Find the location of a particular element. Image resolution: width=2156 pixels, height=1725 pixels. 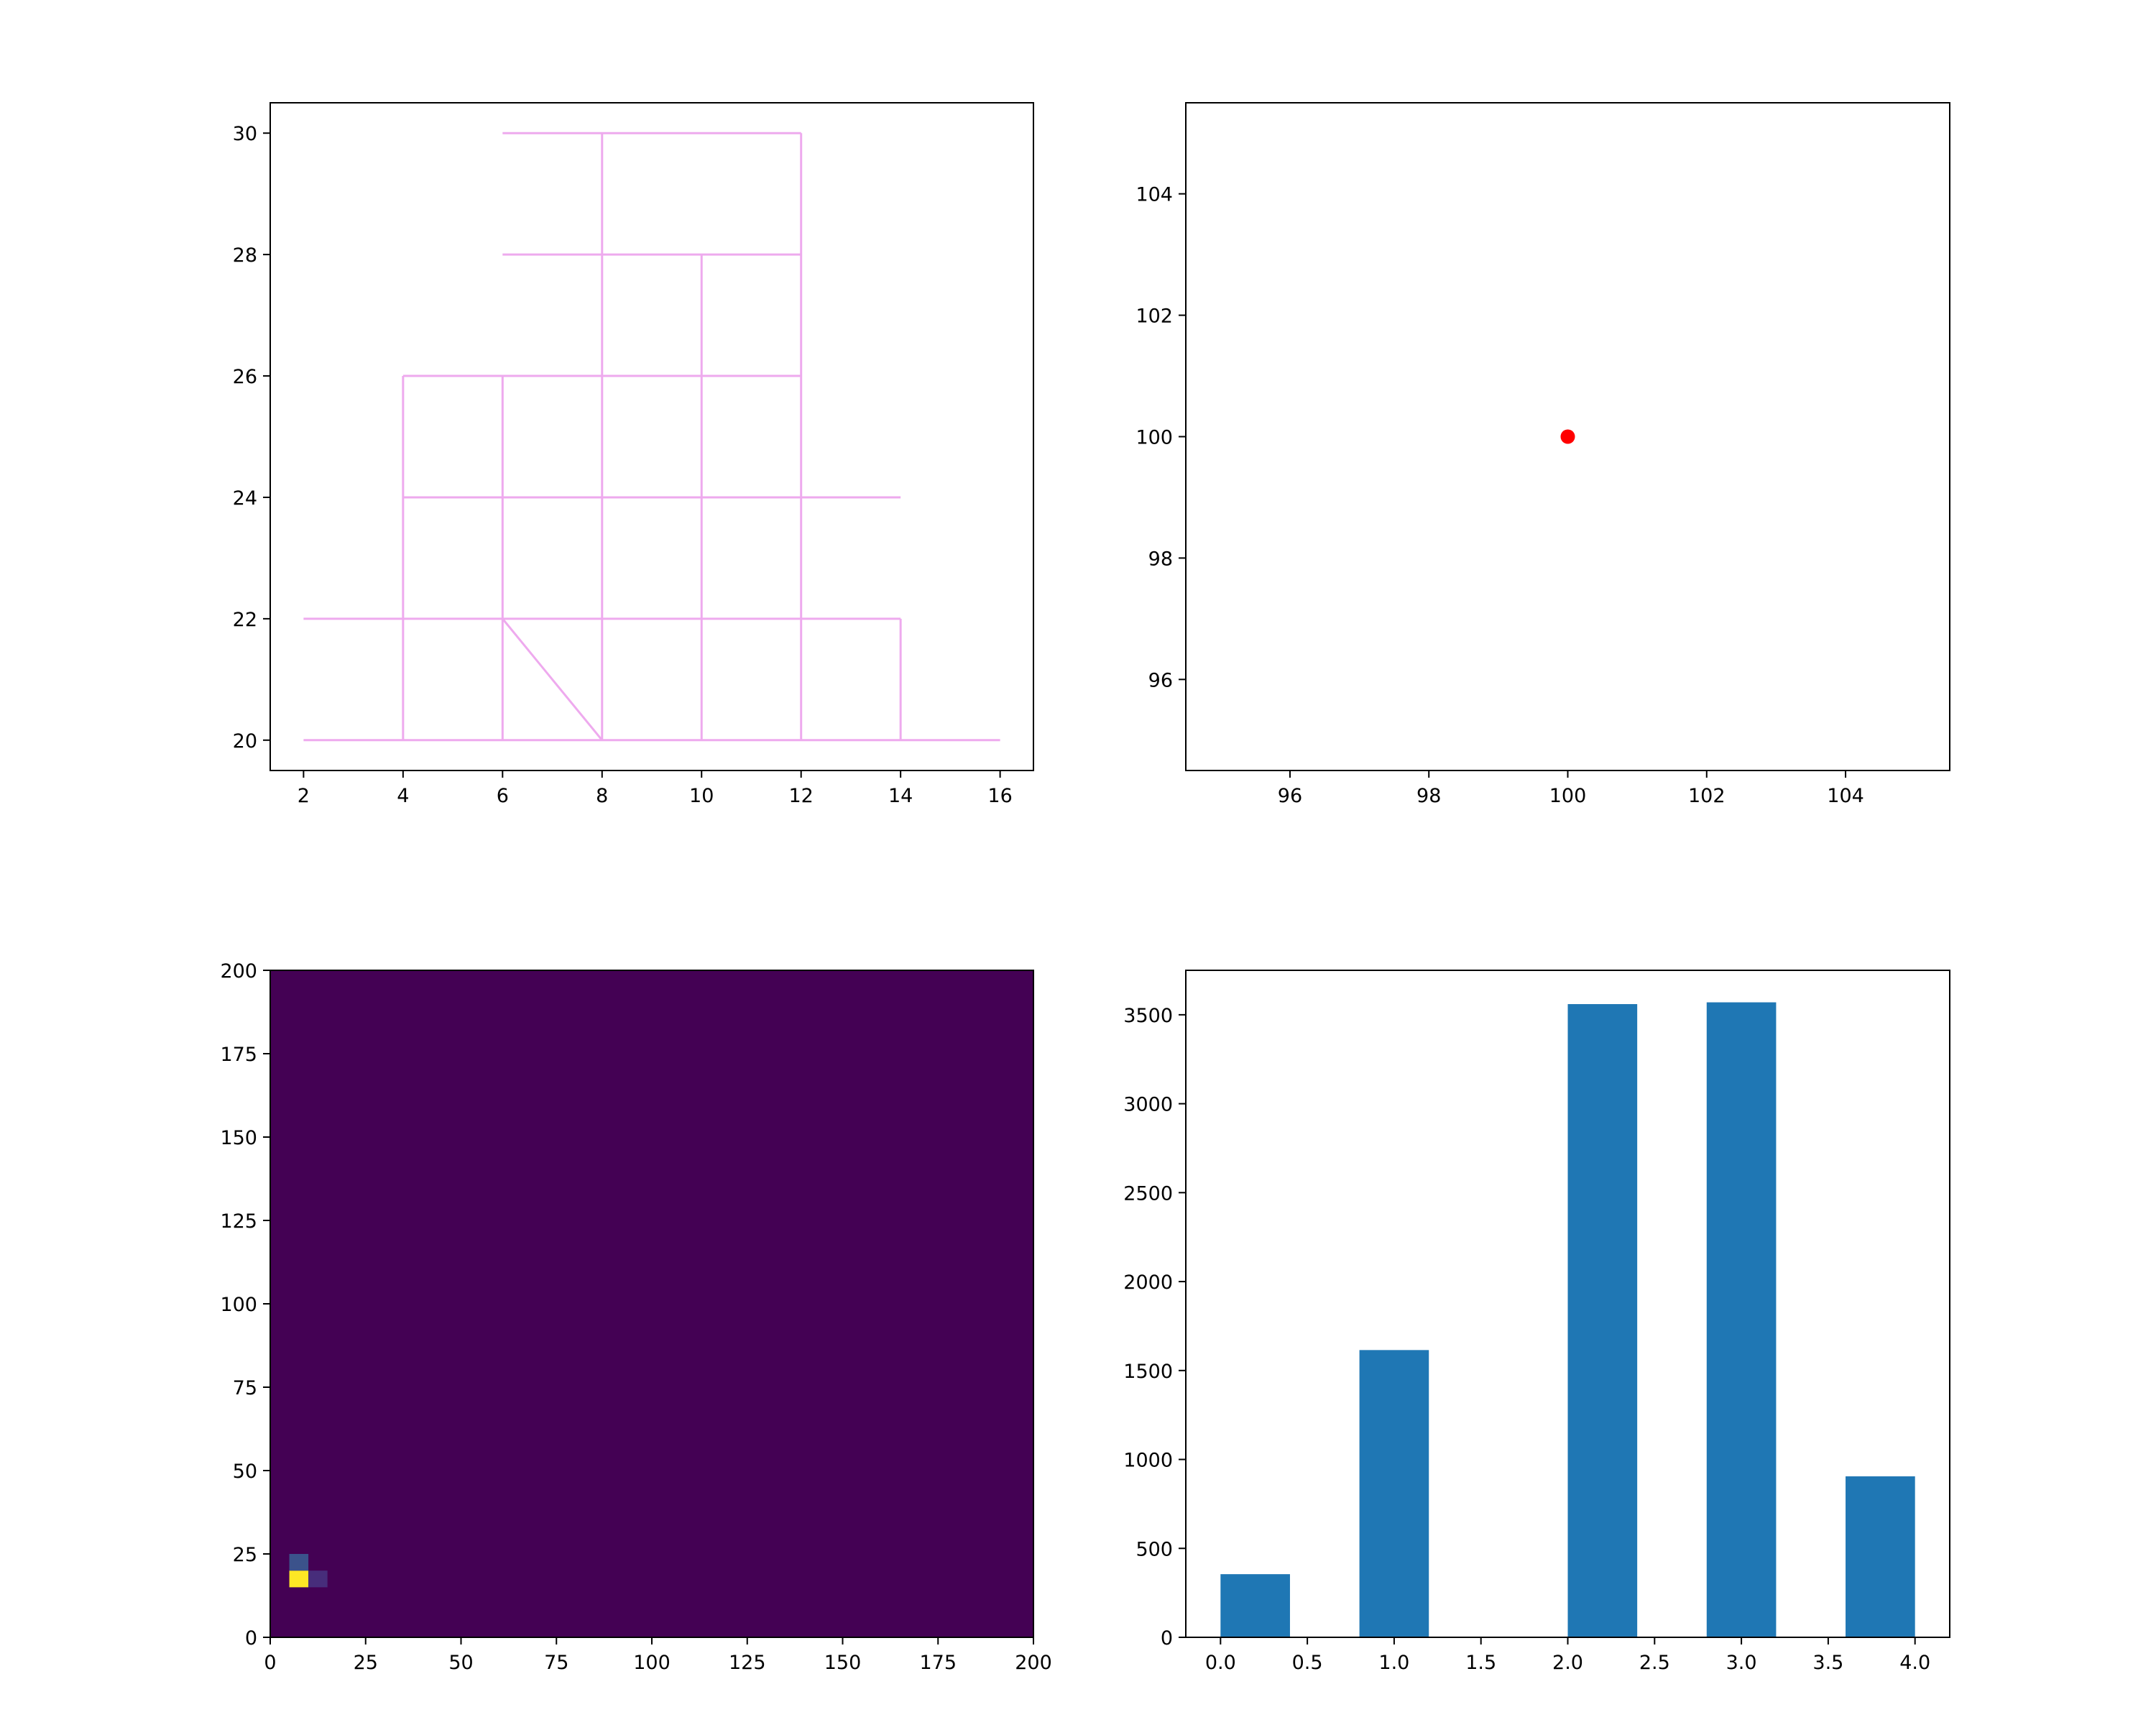

y-tick-label: 500 is located at coordinates (1154, 1549).